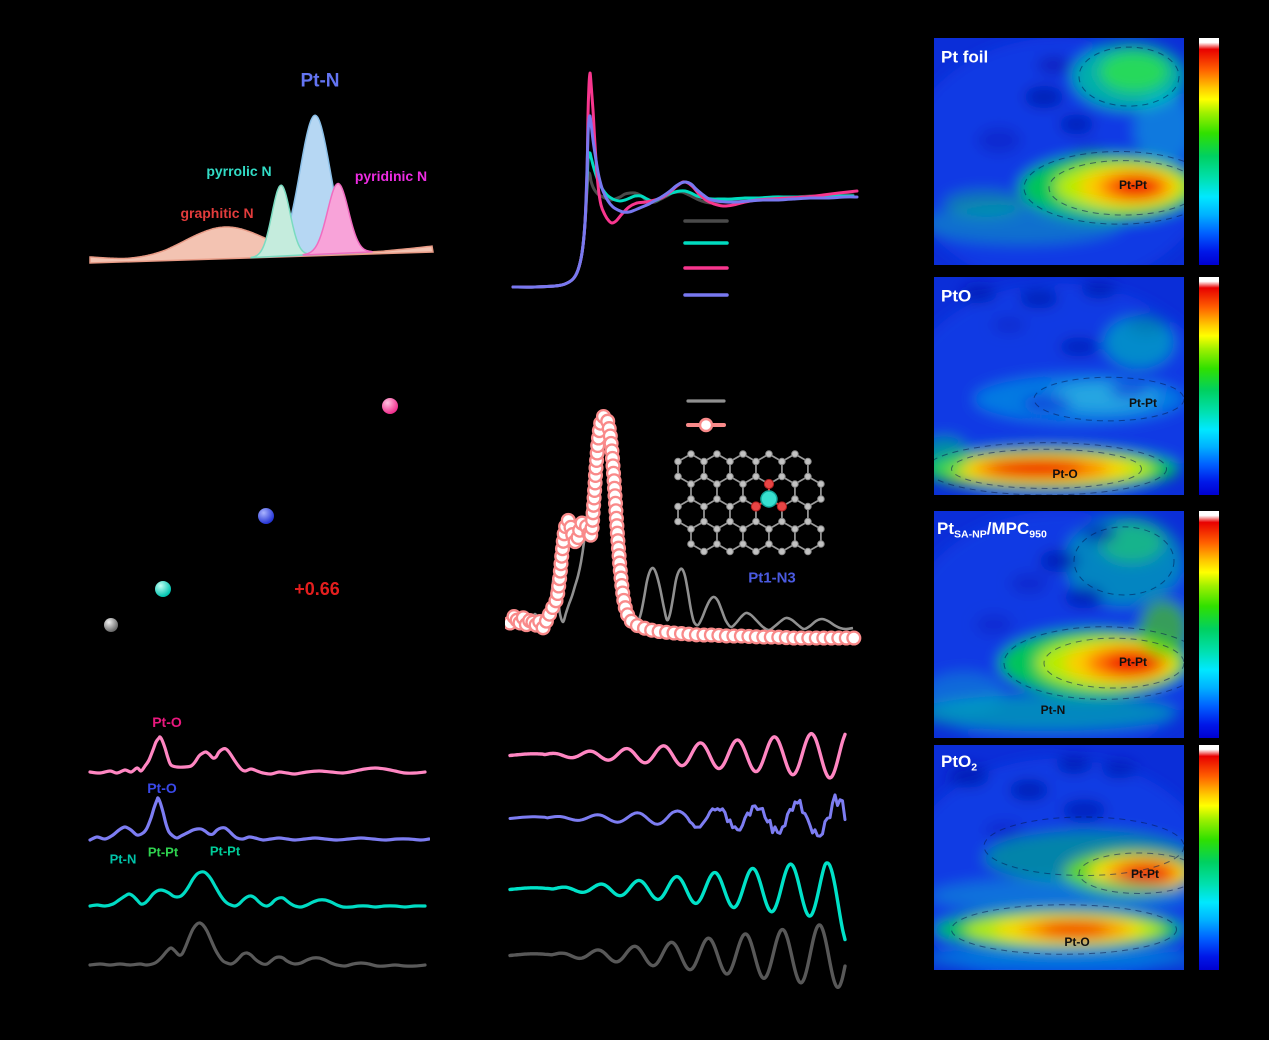 The width and height of the screenshot is (1269, 1040). Describe the element at coordinates (259, 851) in the screenshot. I see `panel-ft-exafs` at that location.